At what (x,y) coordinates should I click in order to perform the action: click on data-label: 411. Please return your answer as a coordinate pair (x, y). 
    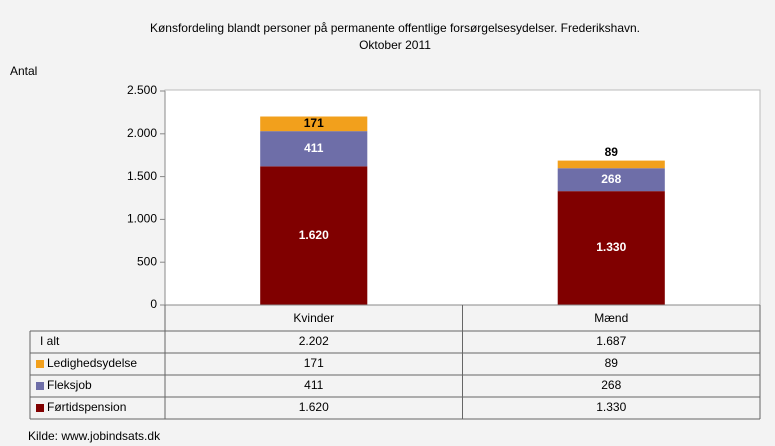
    Looking at the image, I should click on (314, 148).